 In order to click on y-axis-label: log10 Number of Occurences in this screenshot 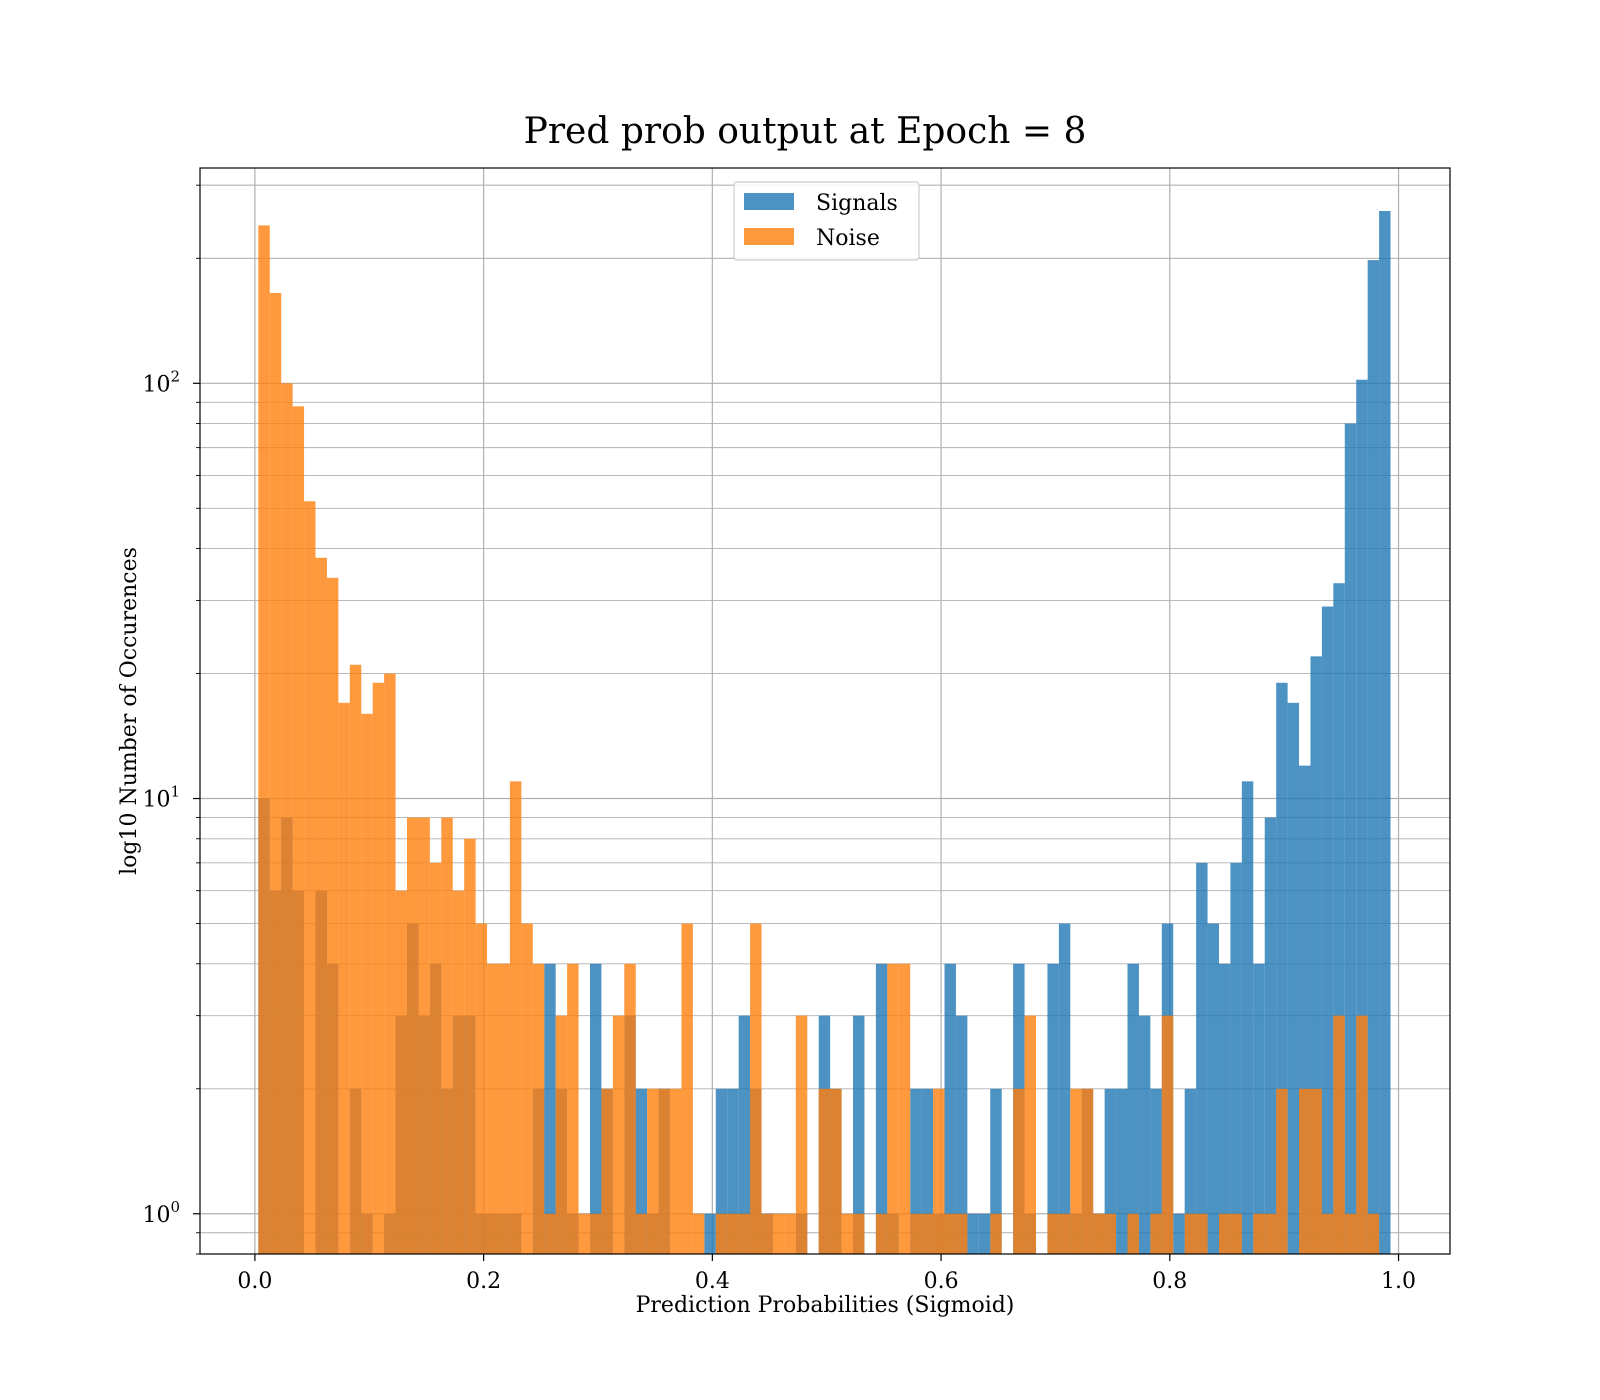, I will do `click(129, 711)`.